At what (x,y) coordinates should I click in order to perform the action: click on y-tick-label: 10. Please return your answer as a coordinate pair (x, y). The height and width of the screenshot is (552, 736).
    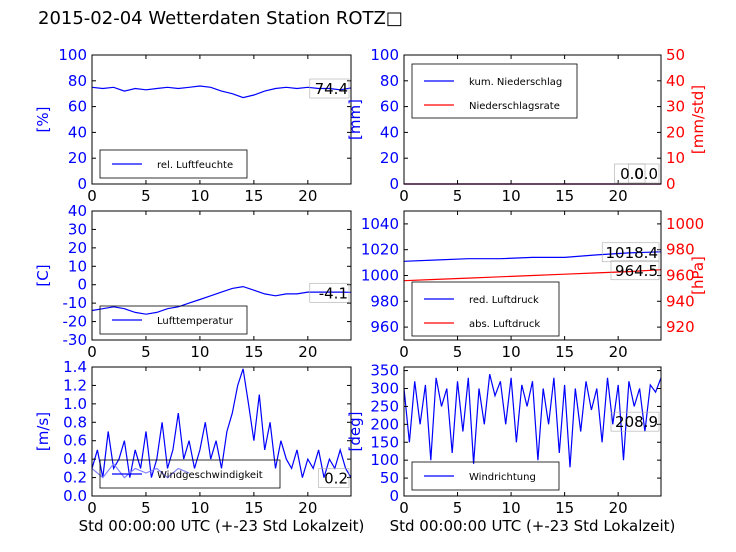
    Looking at the image, I should click on (77, 266).